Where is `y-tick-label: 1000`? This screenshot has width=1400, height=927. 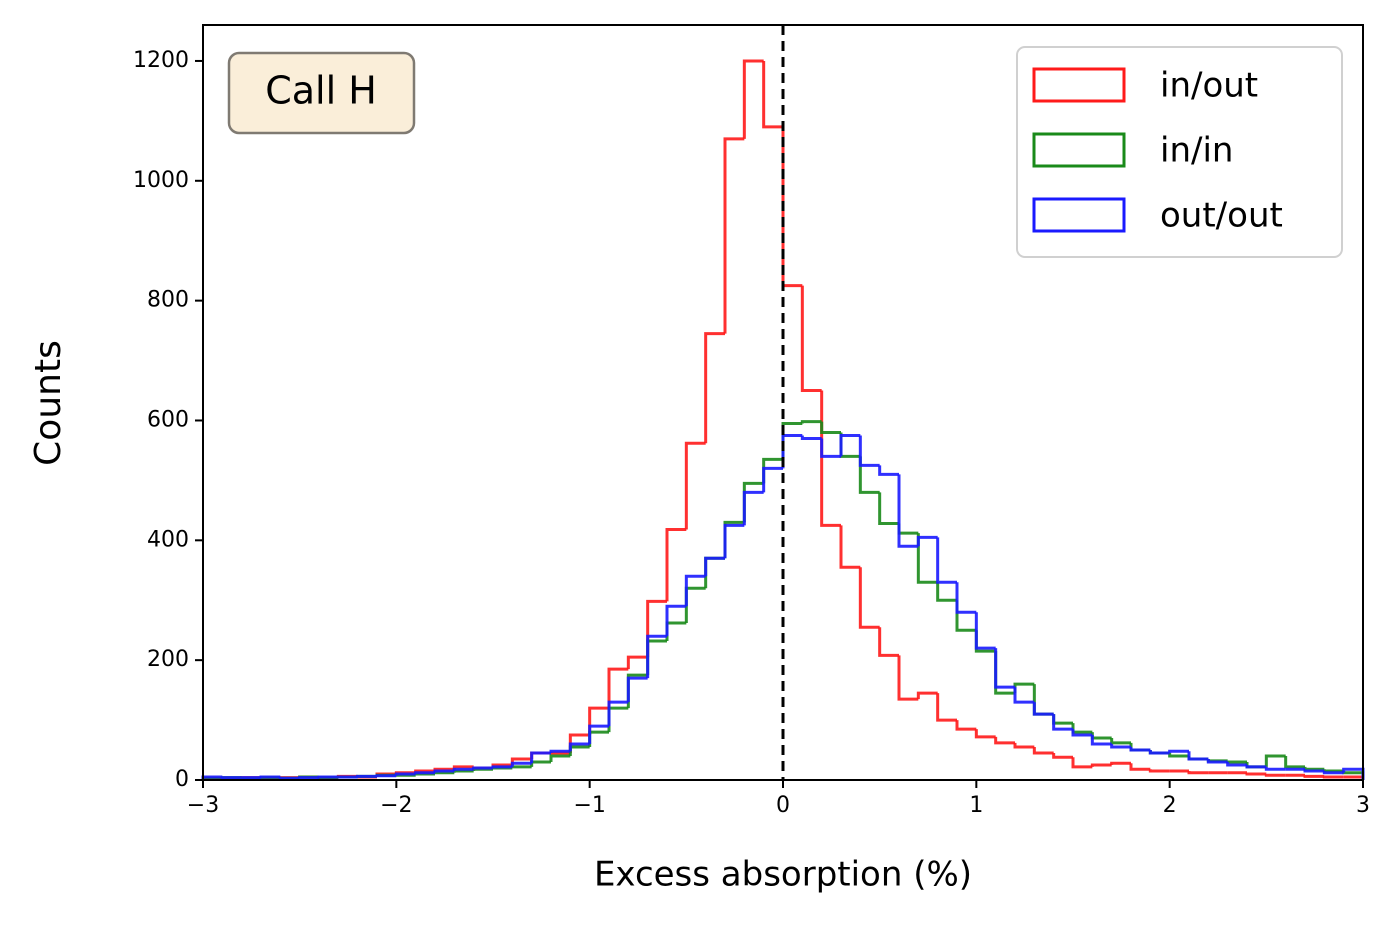 y-tick-label: 1000 is located at coordinates (161, 180).